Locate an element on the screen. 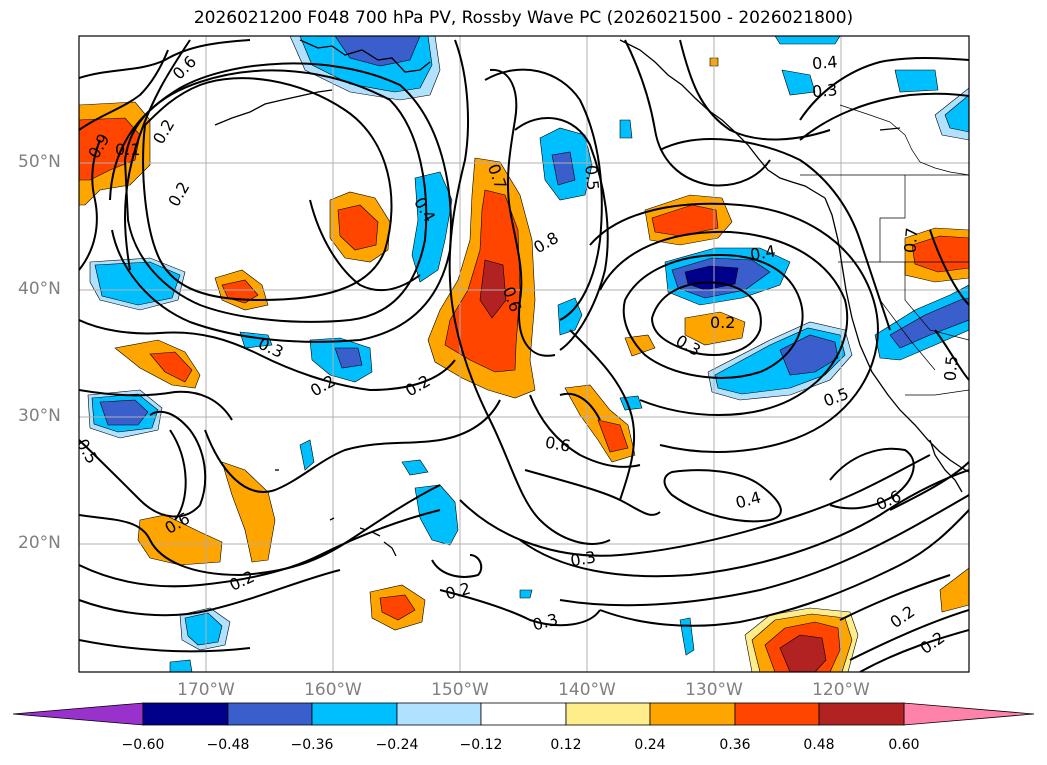  colorbar-tick-label: −0.24 is located at coordinates (397, 745).